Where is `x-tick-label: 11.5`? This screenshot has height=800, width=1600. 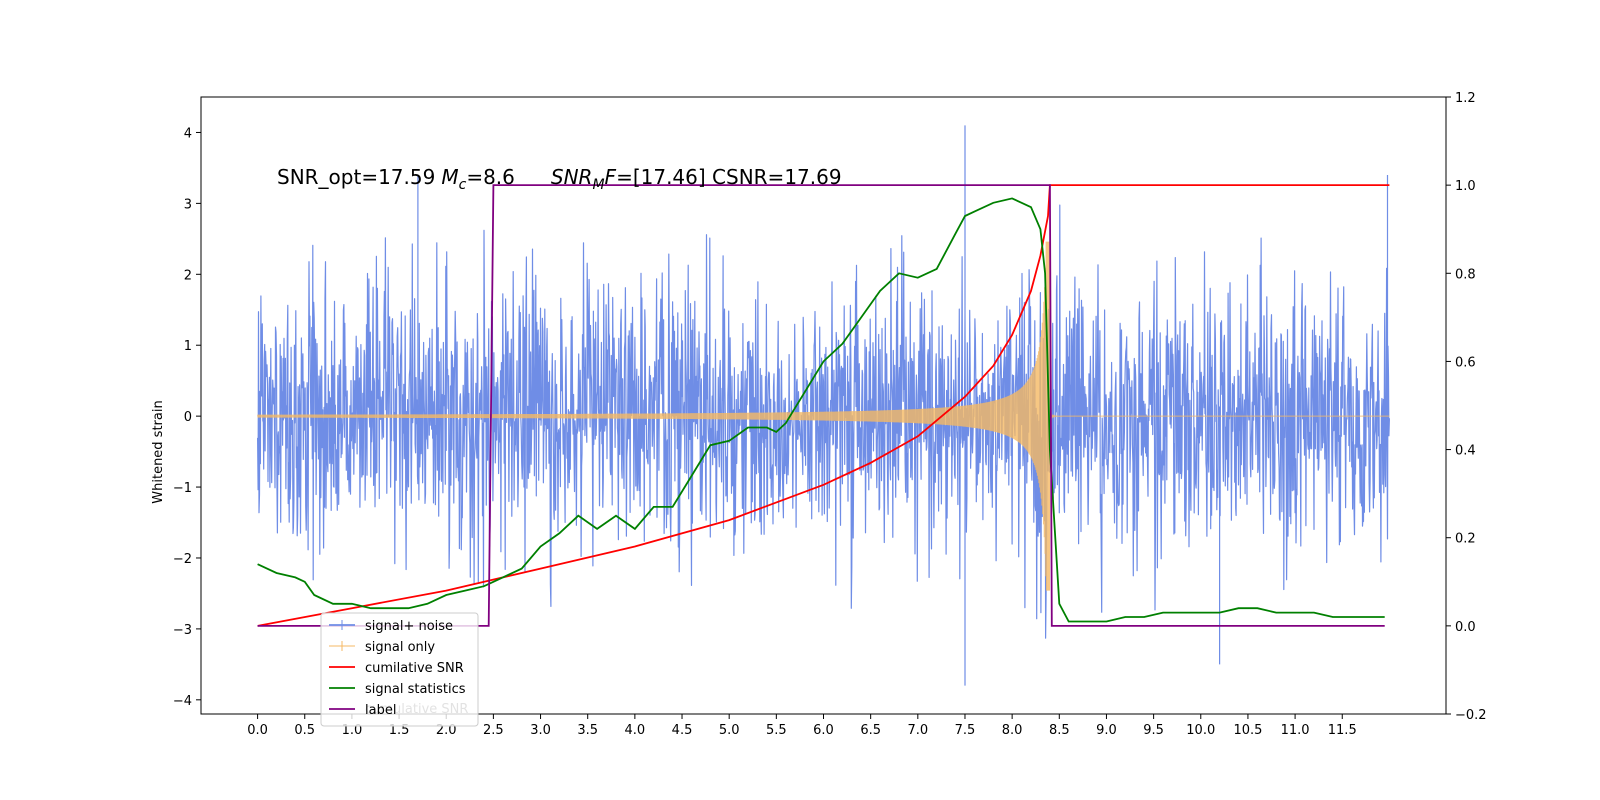
x-tick-label: 11.5 is located at coordinates (1342, 730).